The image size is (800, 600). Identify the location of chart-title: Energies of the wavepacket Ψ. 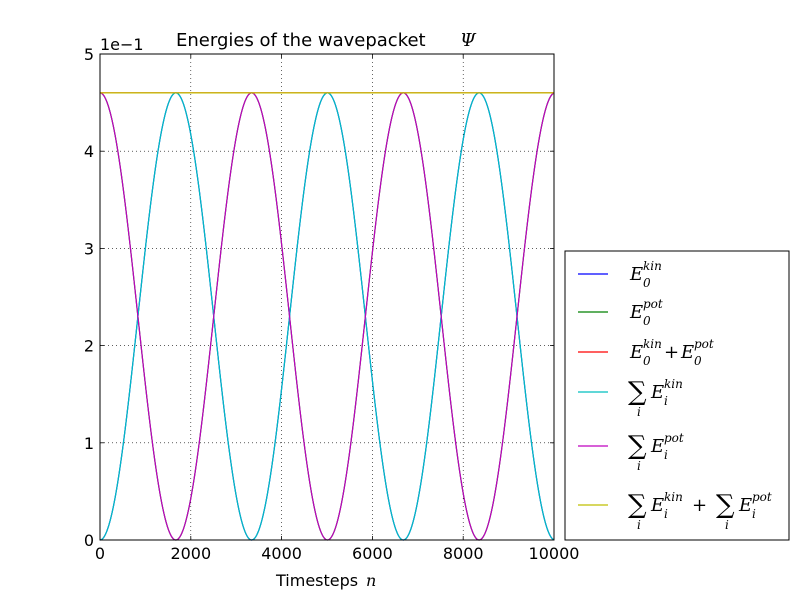
(326, 40).